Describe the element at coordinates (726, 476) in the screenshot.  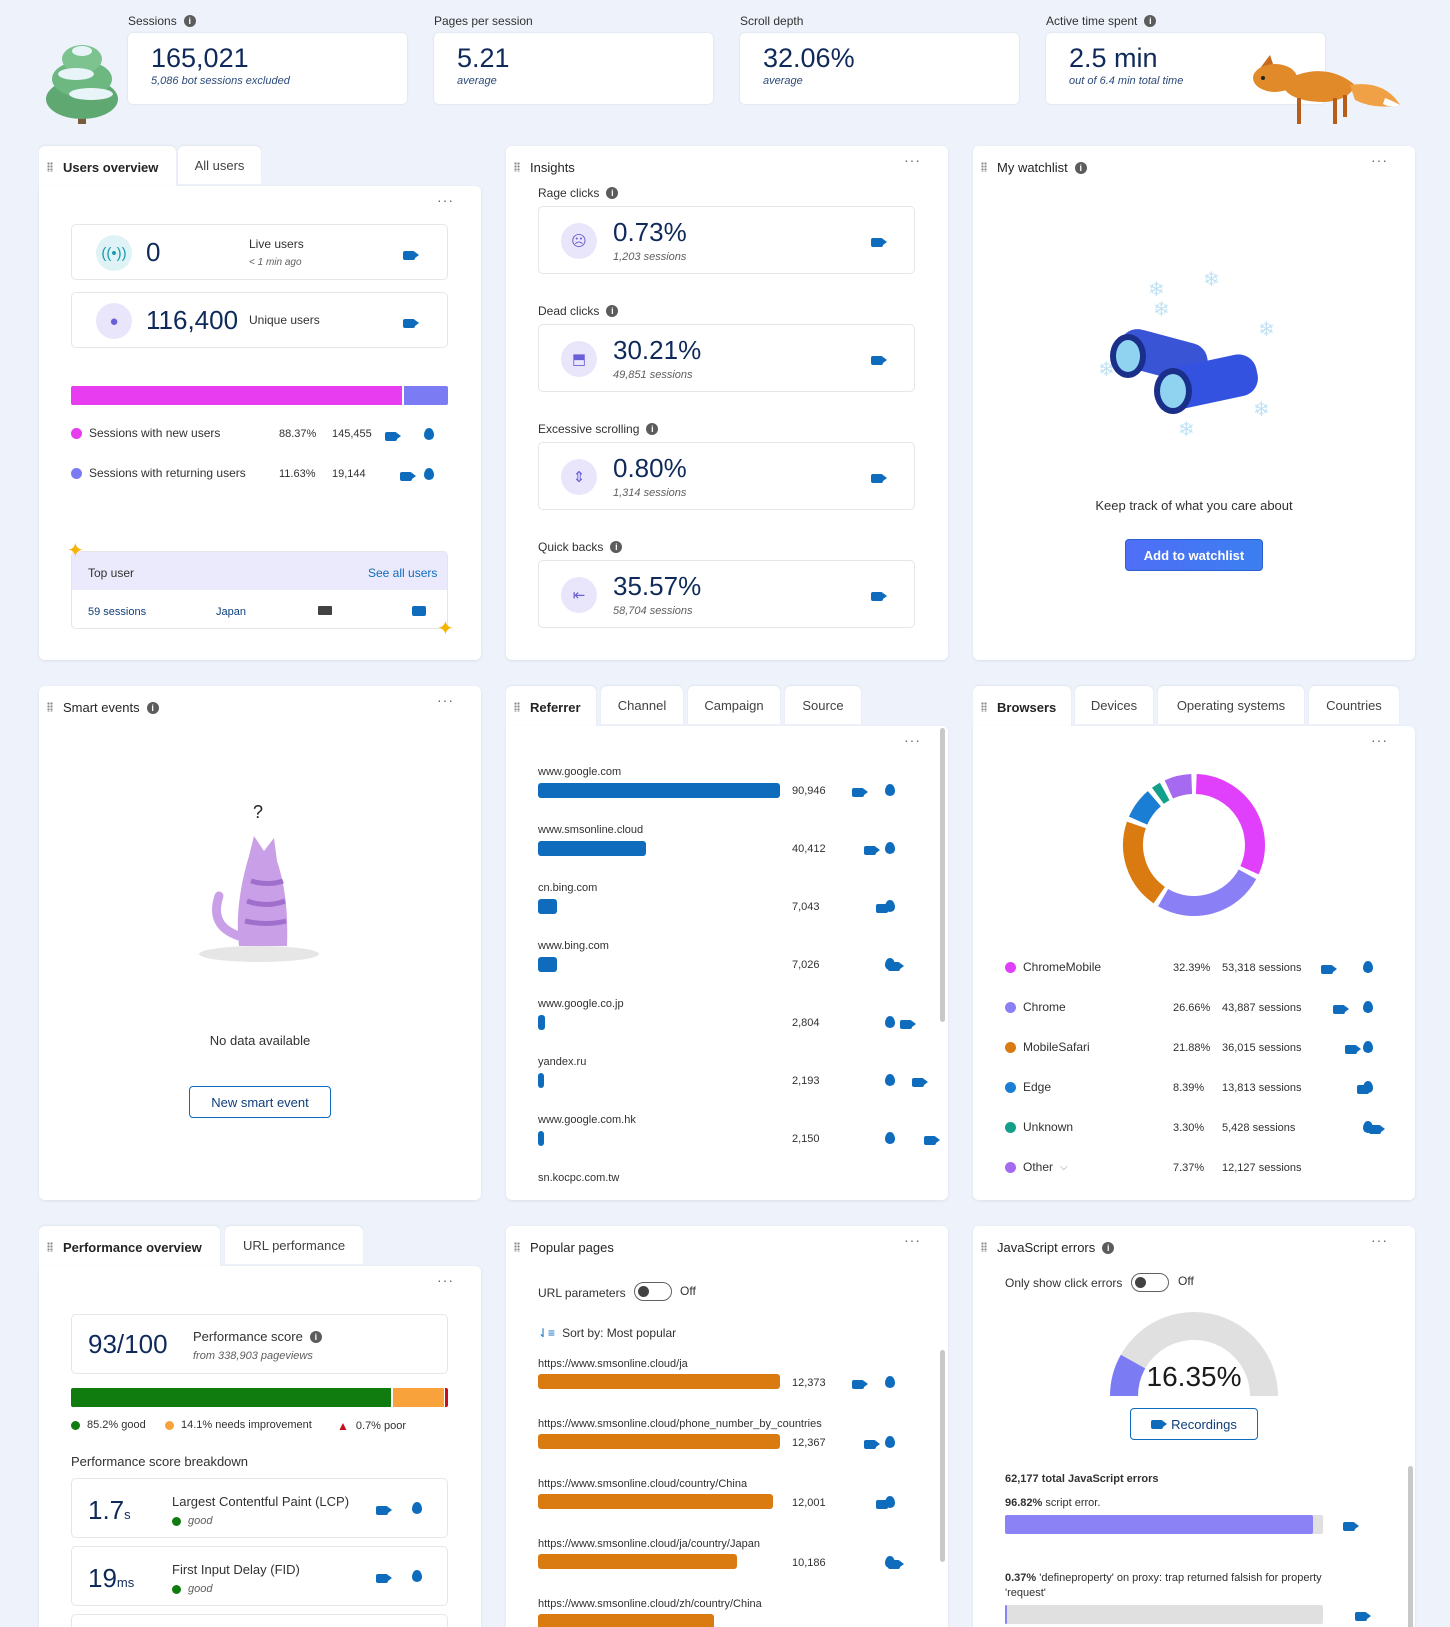
I see `insight-row: ⇕ 0.80% 1,314 sessions` at that location.